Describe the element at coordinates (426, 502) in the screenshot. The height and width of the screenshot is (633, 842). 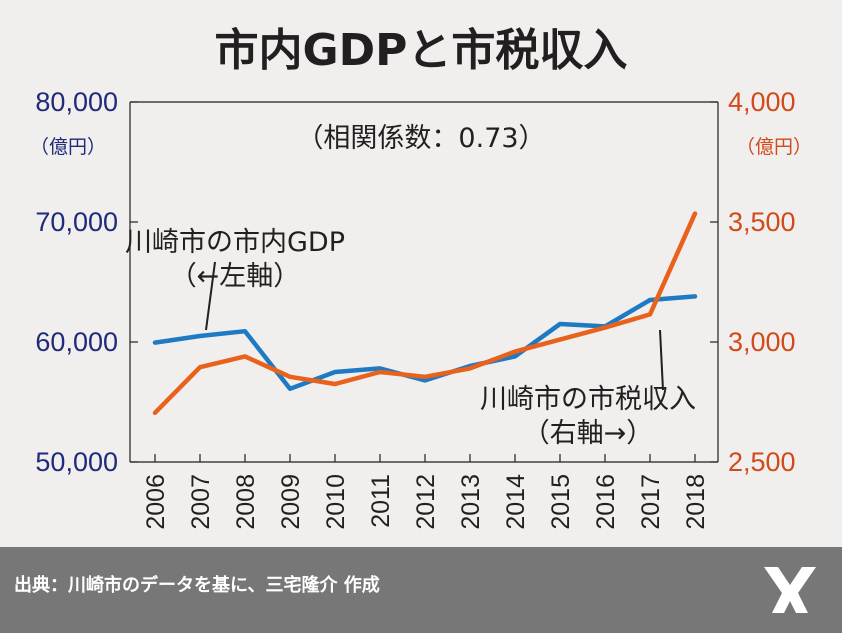
I see `x-tick-label: 2012` at that location.